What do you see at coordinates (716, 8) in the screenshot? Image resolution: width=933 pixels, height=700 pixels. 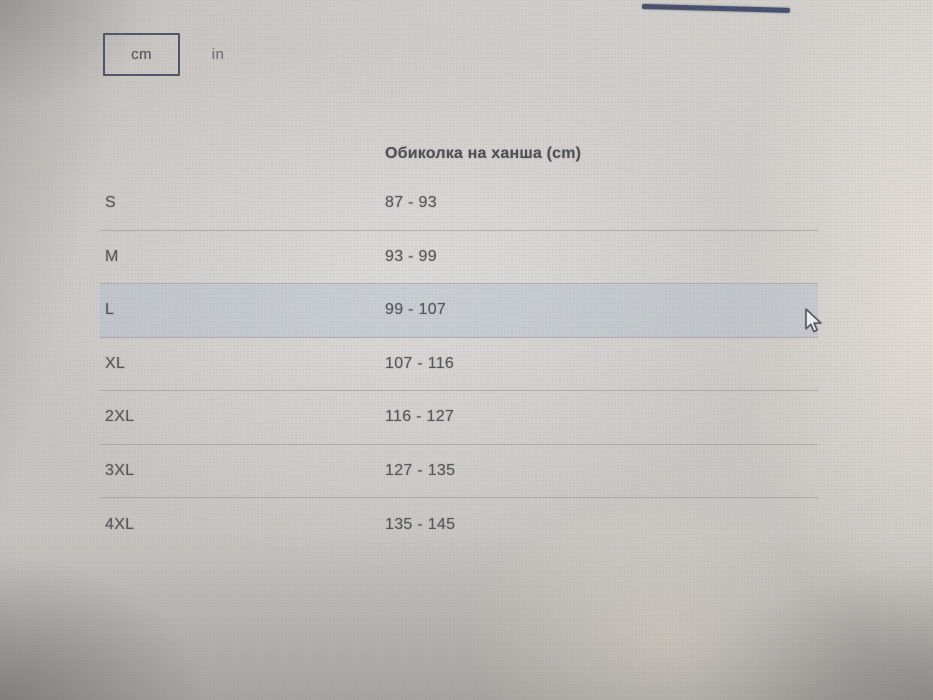 I see `active-tab-indicator` at bounding box center [716, 8].